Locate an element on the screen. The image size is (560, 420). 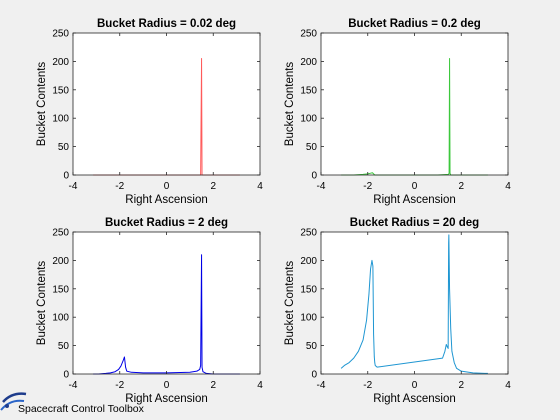
chart-title: Bucket Radius = 20 deg is located at coordinates (414, 223).